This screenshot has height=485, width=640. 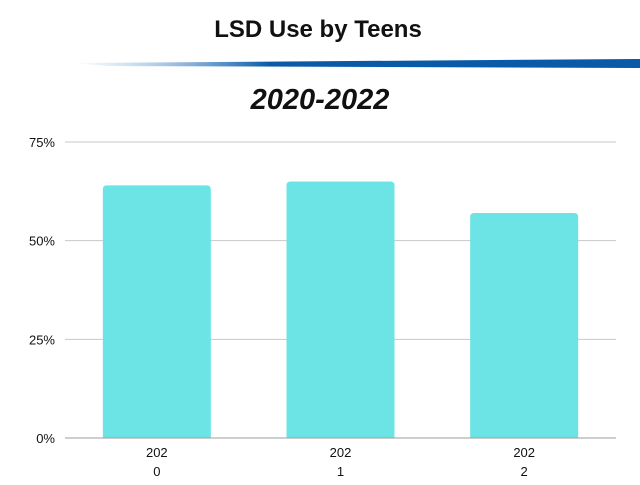 I want to click on y-tick-label: 0%, so click(x=45, y=438).